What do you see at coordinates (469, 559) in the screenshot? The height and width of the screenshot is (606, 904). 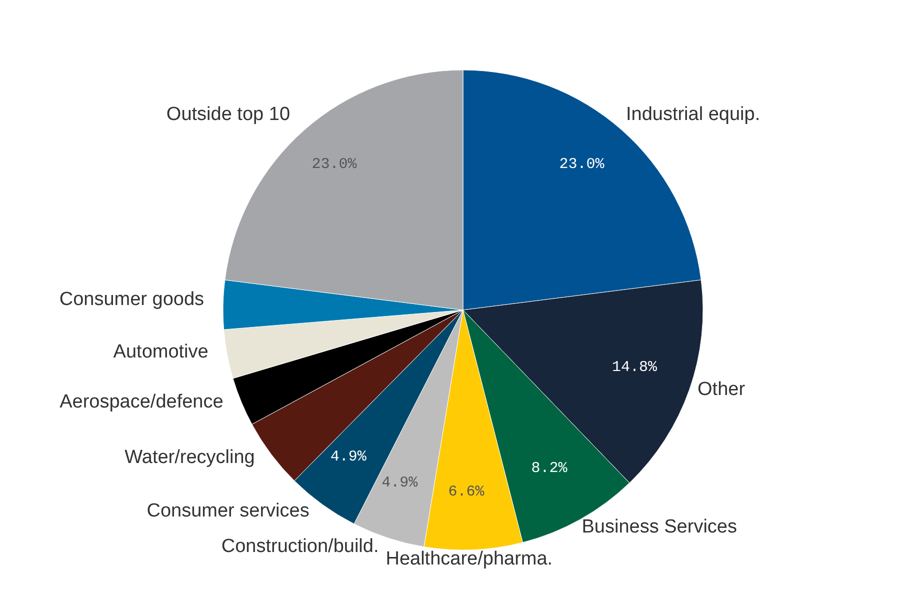 I see `slice-label: Healthcare/pharma.` at bounding box center [469, 559].